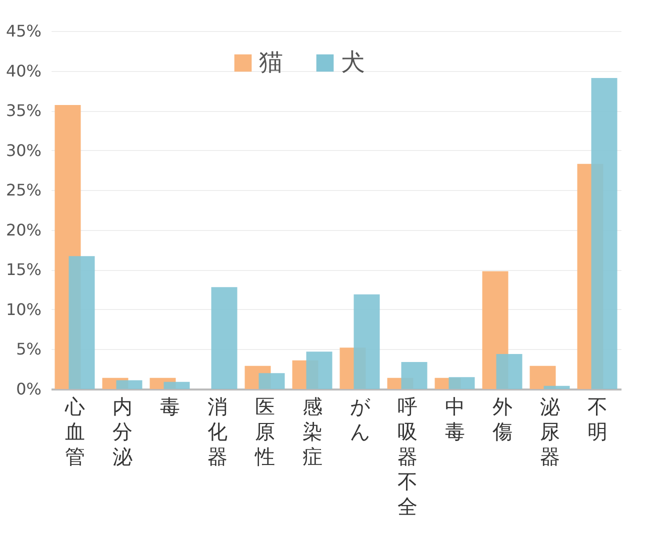  I want to click on x-tick-label: 泌尿器, so click(550, 431).